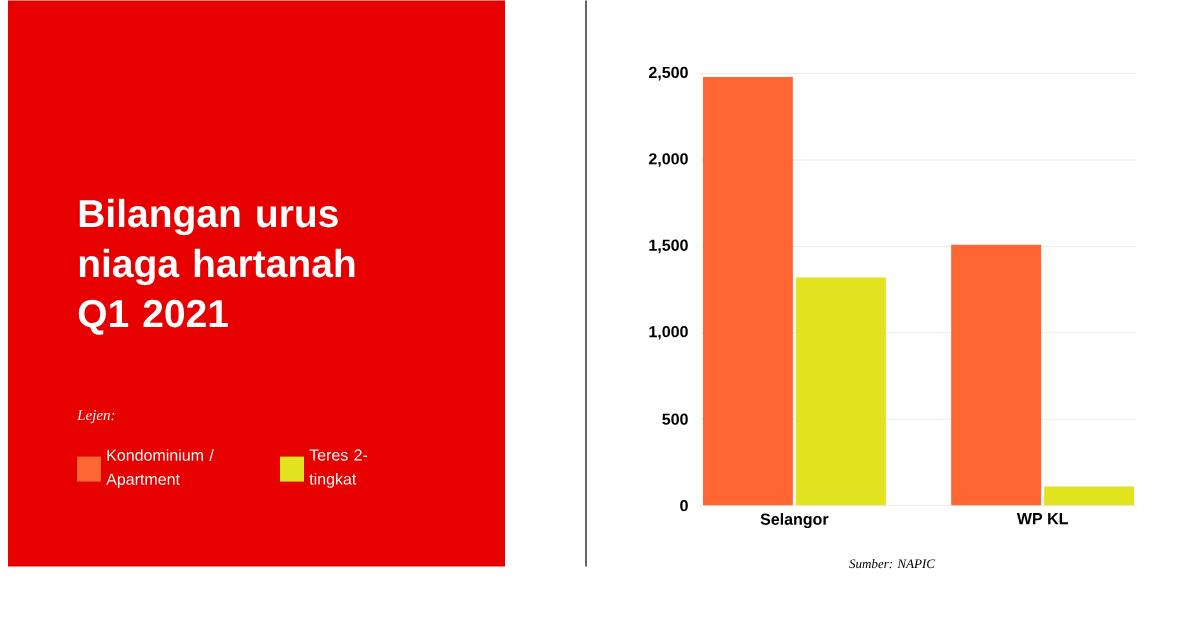  What do you see at coordinates (794, 521) in the screenshot?
I see `x-tick-label: Selangor` at bounding box center [794, 521].